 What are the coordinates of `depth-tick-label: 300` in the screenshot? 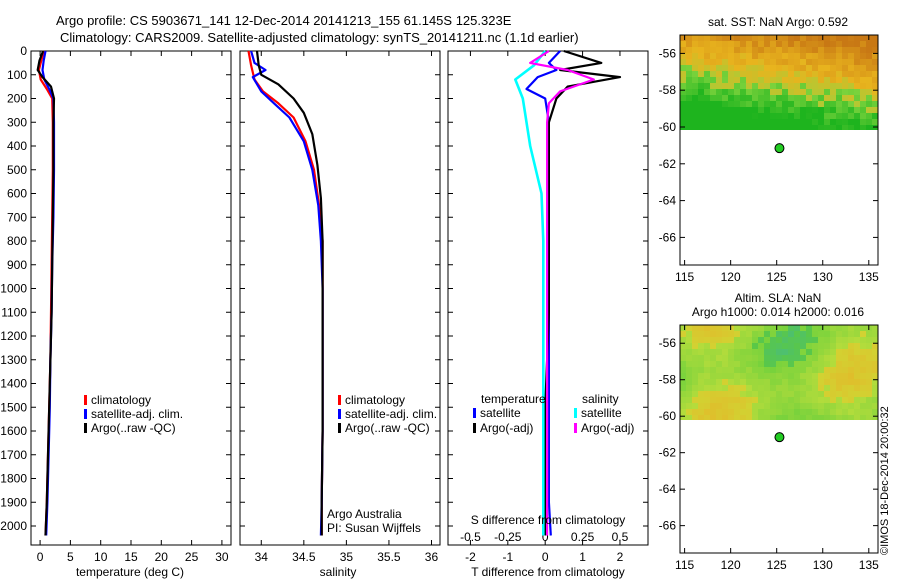 It's located at (17, 122).